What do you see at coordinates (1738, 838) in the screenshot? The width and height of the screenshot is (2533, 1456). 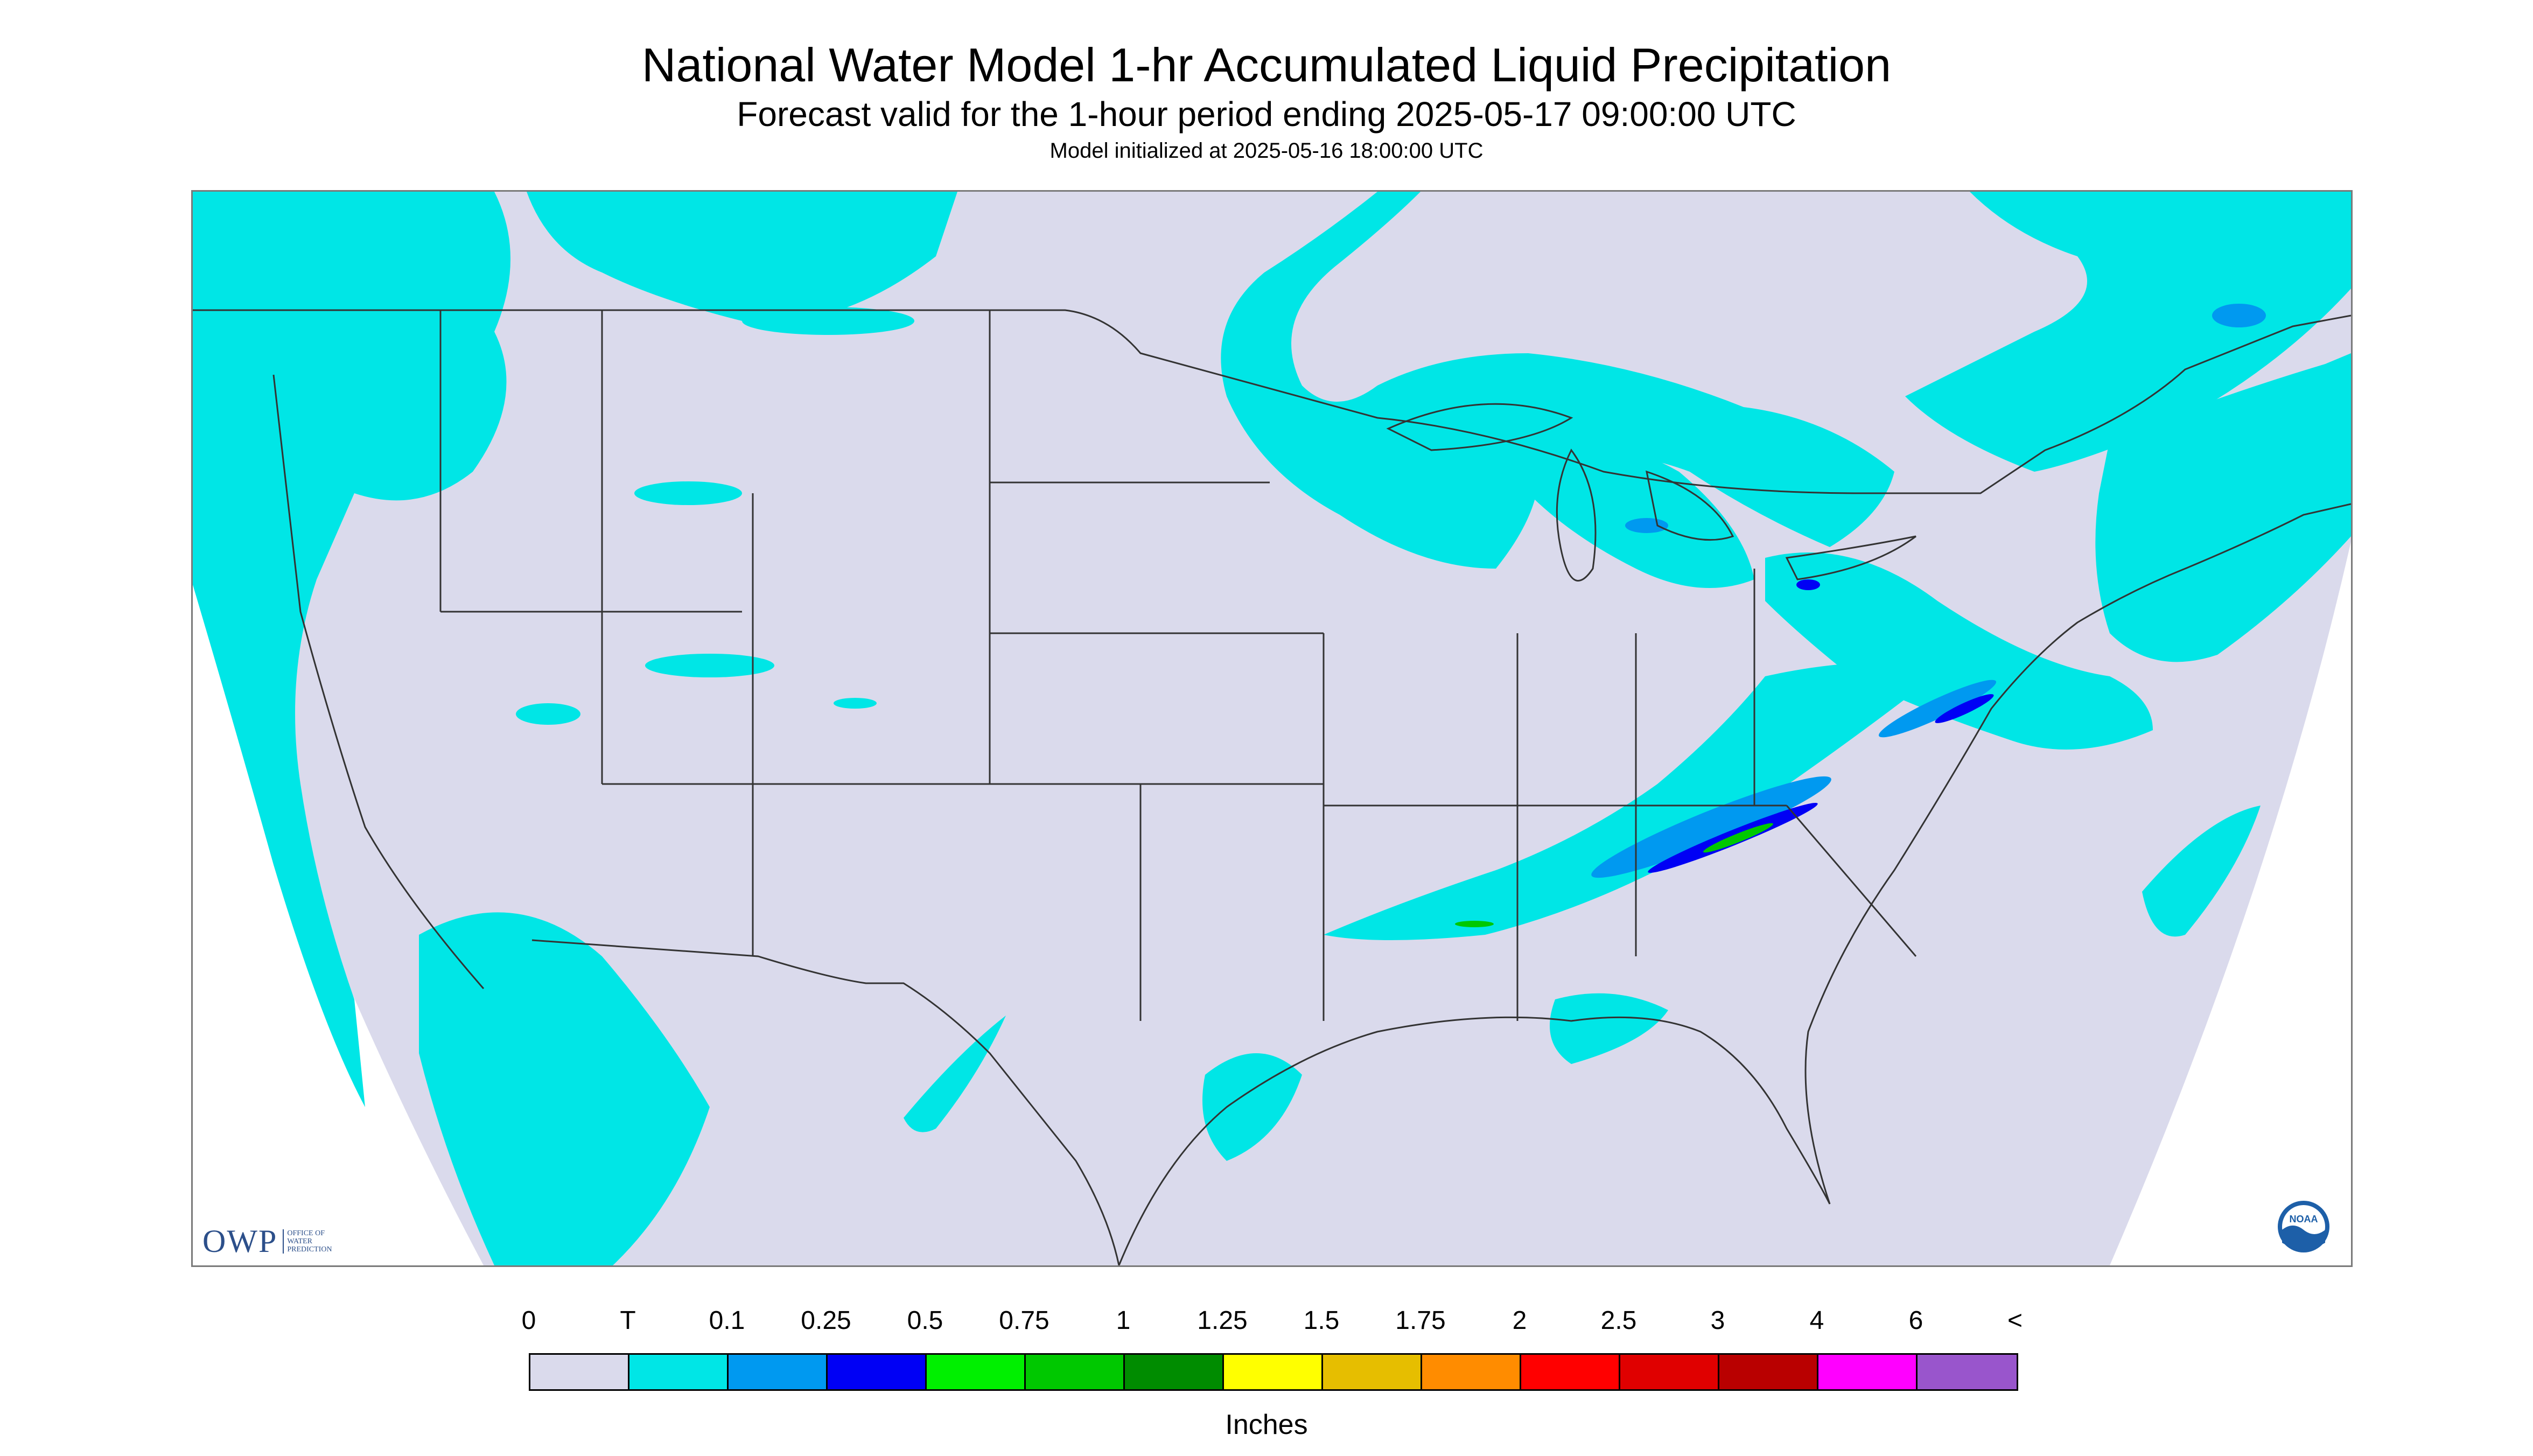 I see `southeast-heavy-core` at bounding box center [1738, 838].